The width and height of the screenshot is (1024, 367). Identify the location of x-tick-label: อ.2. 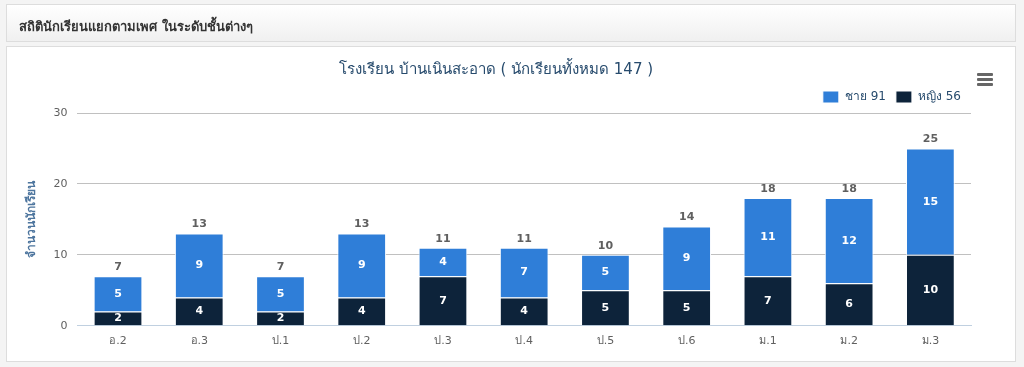
(118, 341).